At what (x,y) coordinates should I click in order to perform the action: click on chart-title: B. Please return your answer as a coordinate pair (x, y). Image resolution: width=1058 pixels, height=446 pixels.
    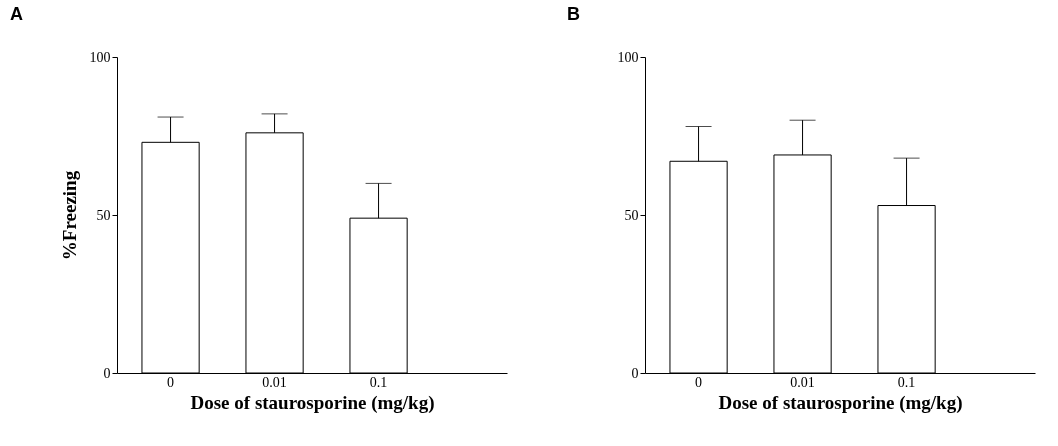
    Looking at the image, I should click on (573, 14).